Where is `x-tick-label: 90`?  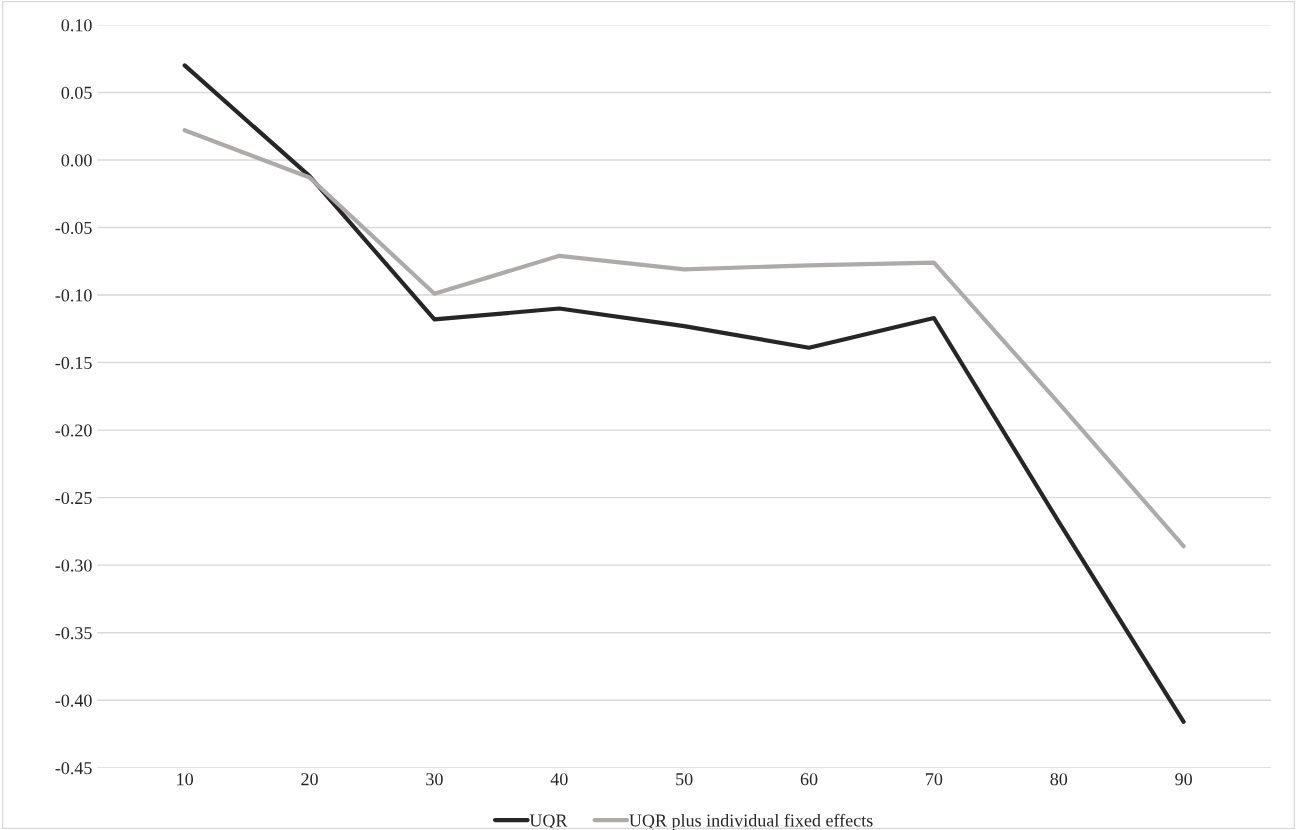
x-tick-label: 90 is located at coordinates (1183, 779).